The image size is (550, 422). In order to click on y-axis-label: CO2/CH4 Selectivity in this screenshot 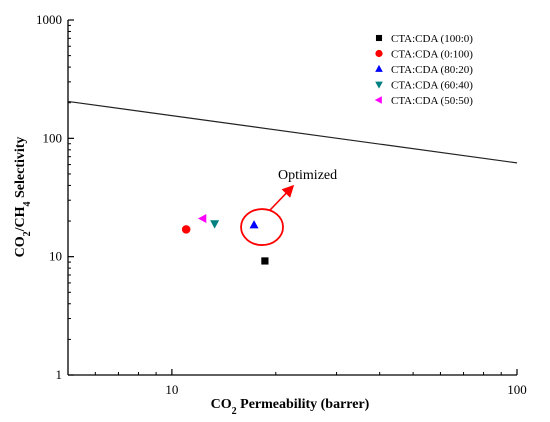, I will do `click(23, 197)`.